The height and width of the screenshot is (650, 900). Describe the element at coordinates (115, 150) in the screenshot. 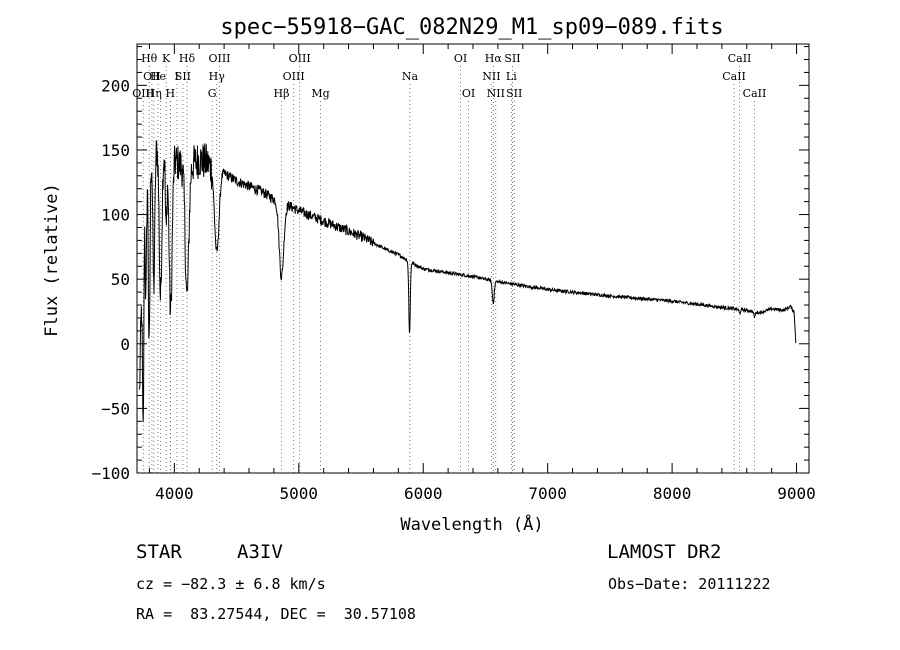

I see `y-tick-label: 150` at that location.